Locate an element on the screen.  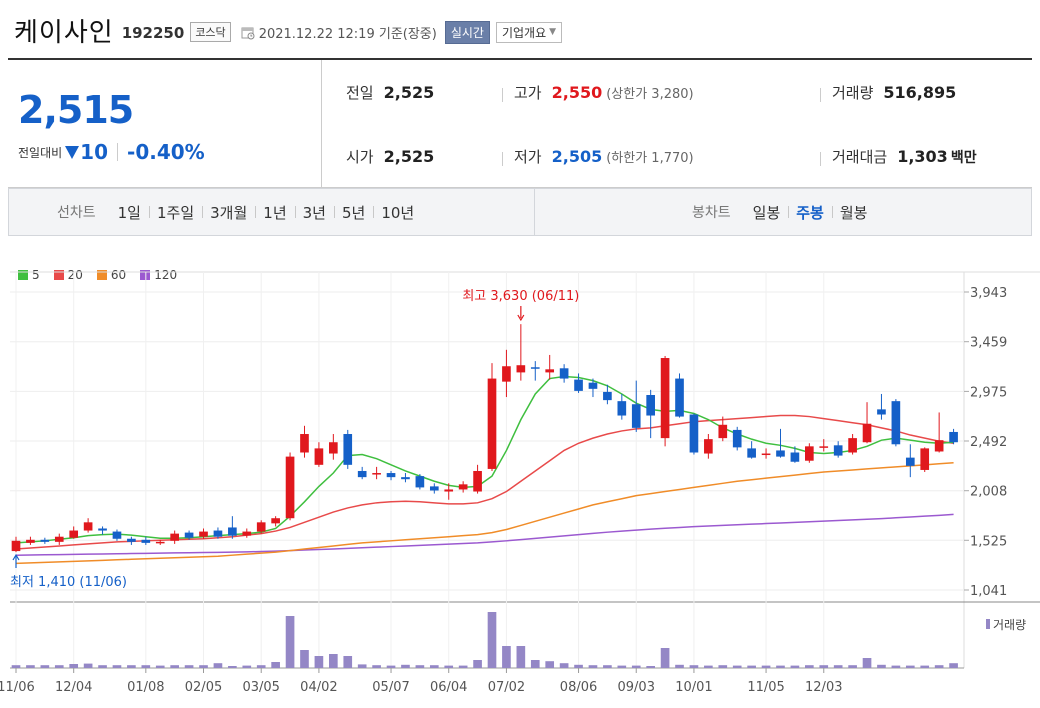
company-overview-dropdown: 기업개요 ▼ is located at coordinates (529, 32).